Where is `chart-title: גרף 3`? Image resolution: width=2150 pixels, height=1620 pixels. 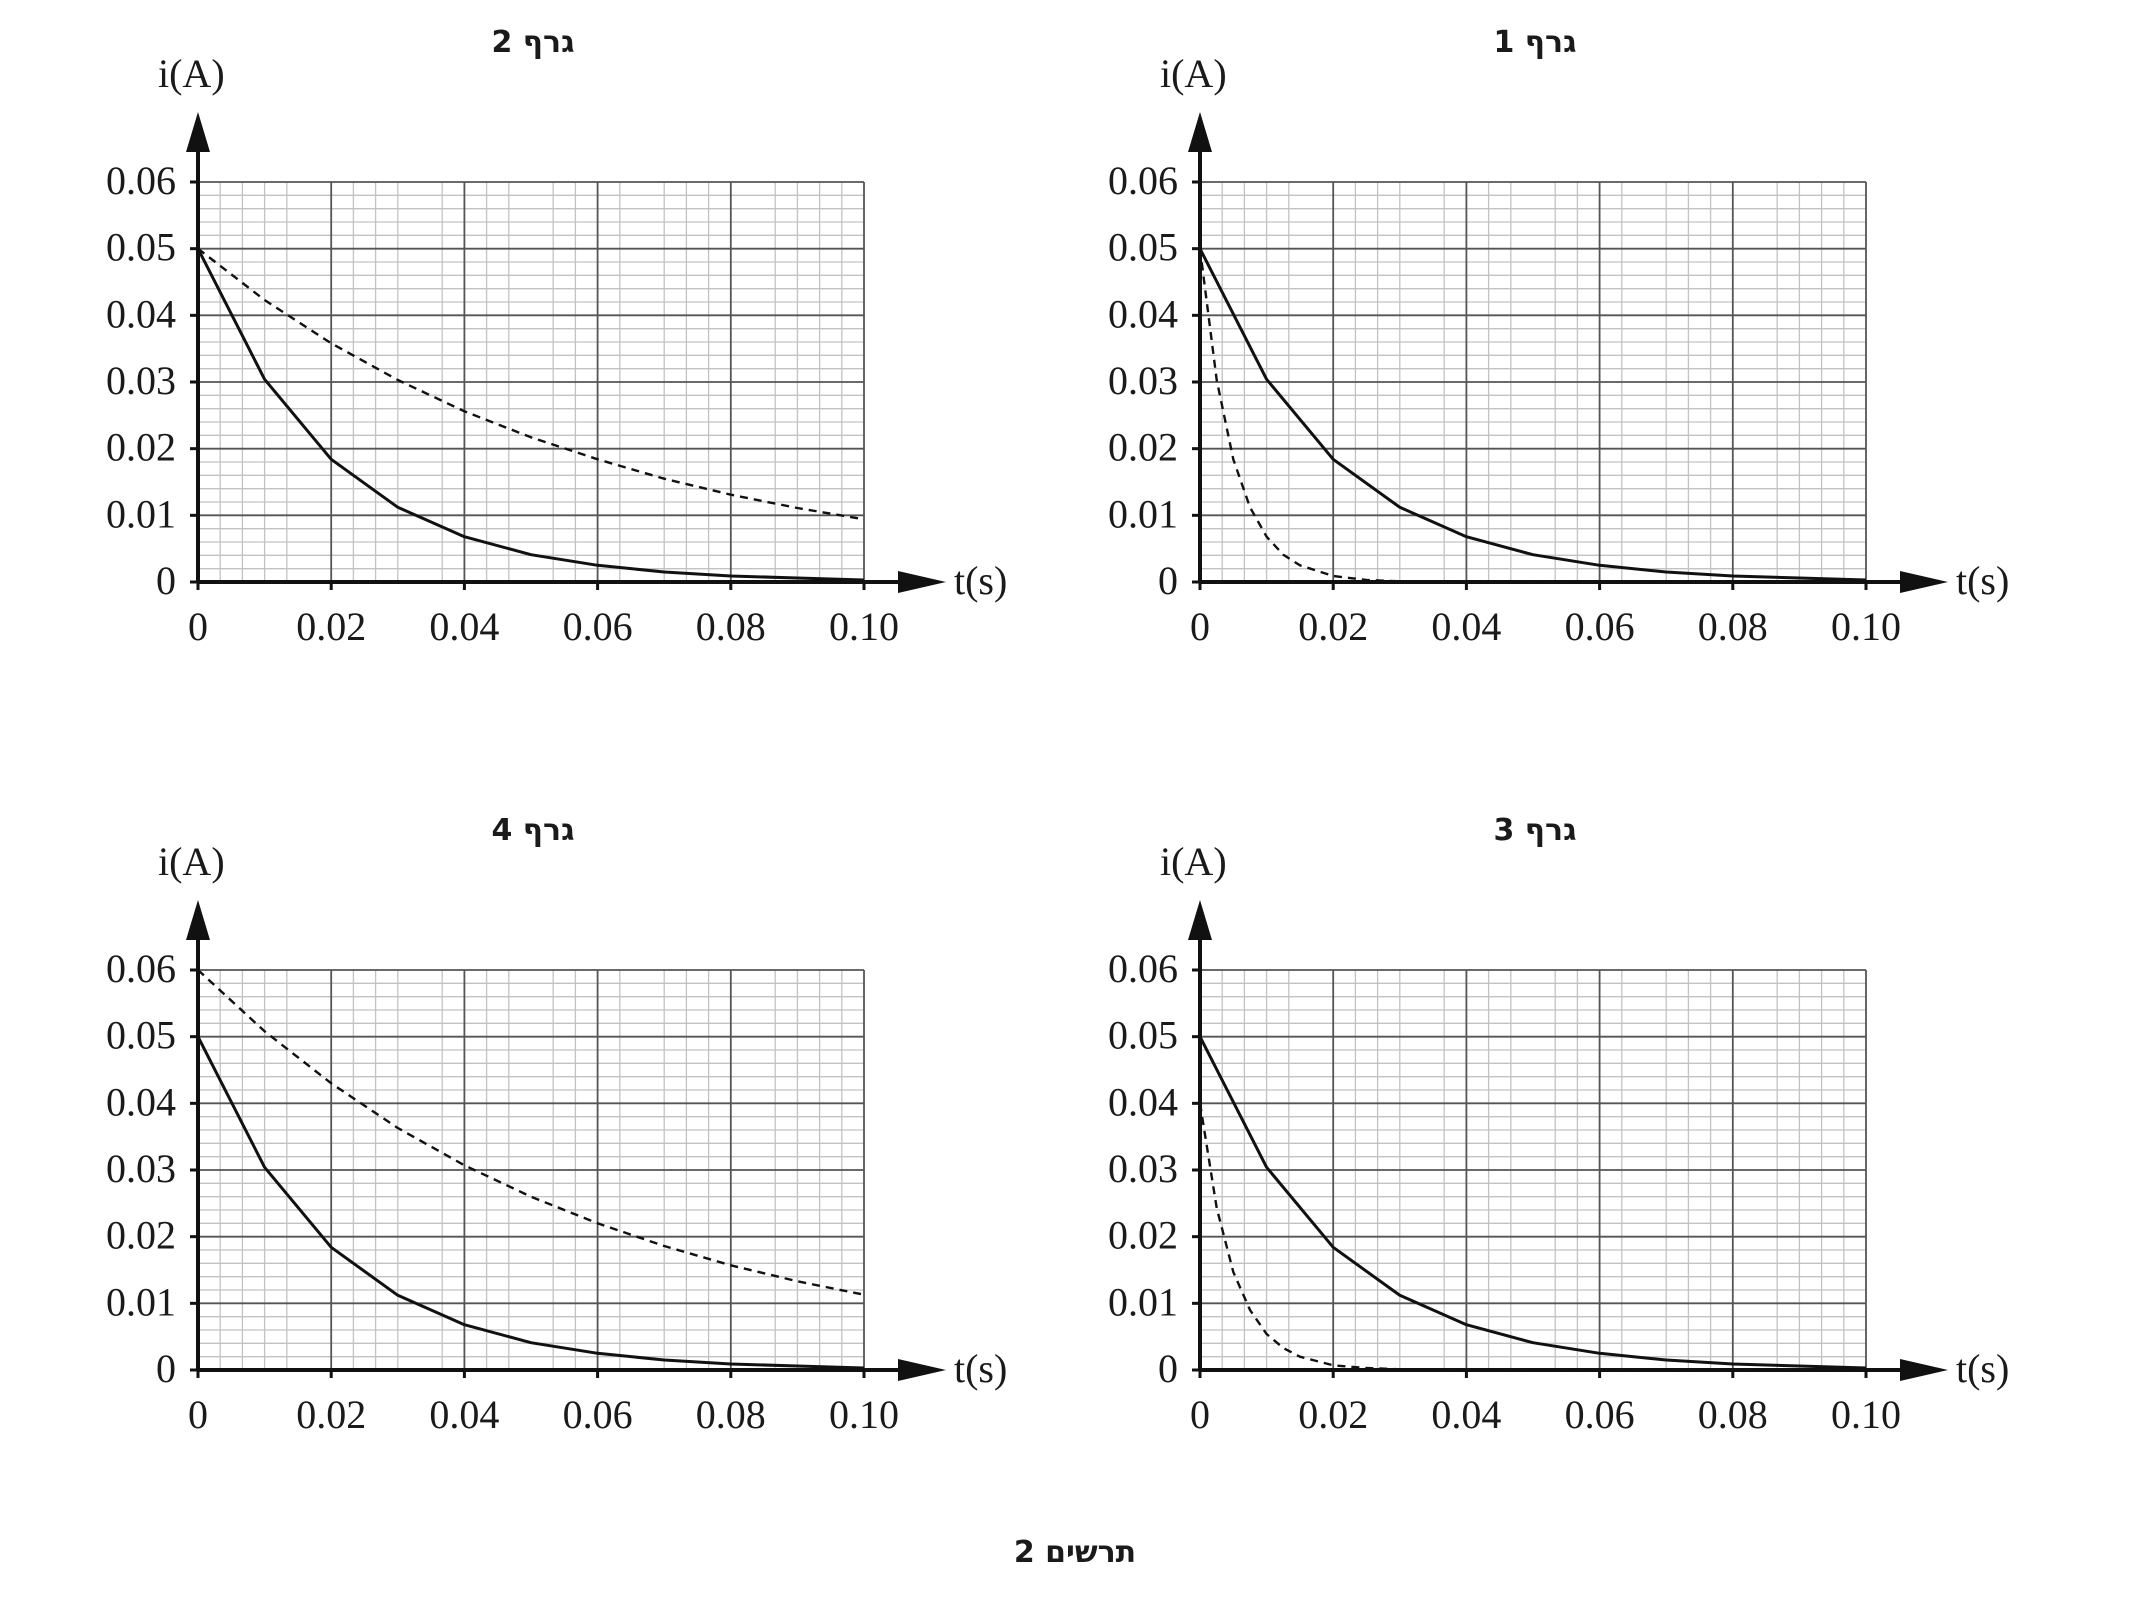 chart-title: גרף 3 is located at coordinates (1534, 830).